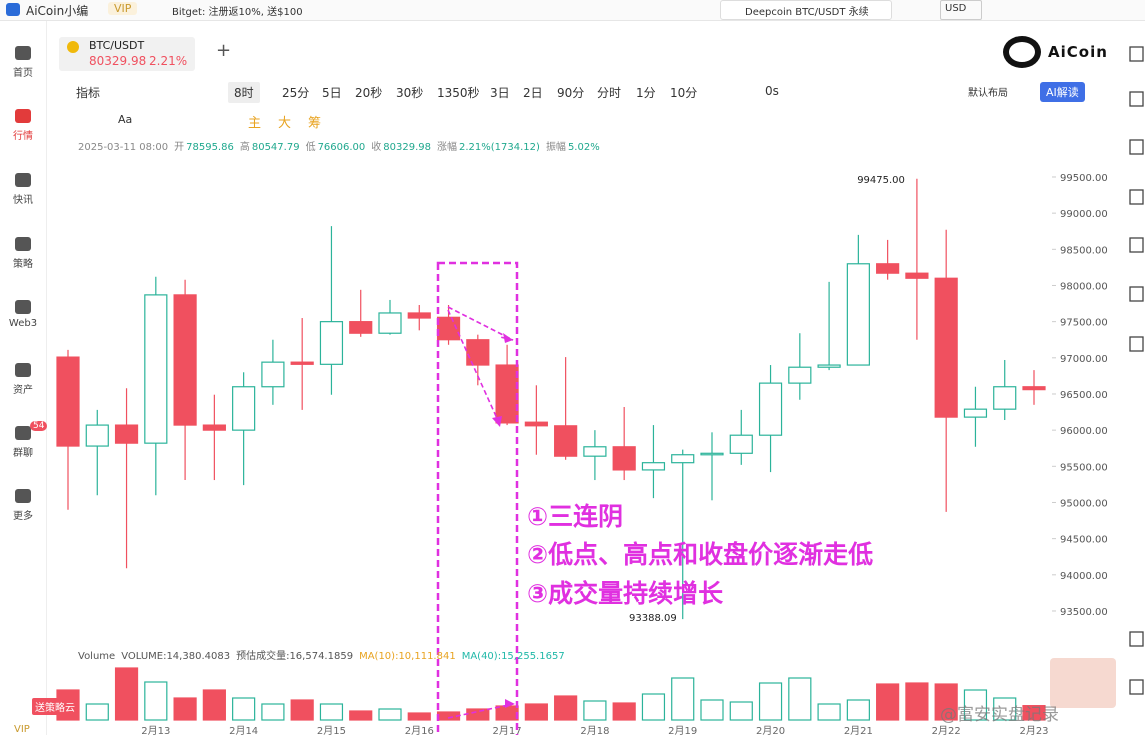 This screenshot has height=735, width=1145. What do you see at coordinates (1084, 178) in the screenshot?
I see `y-tick-label: 99500.00` at bounding box center [1084, 178].